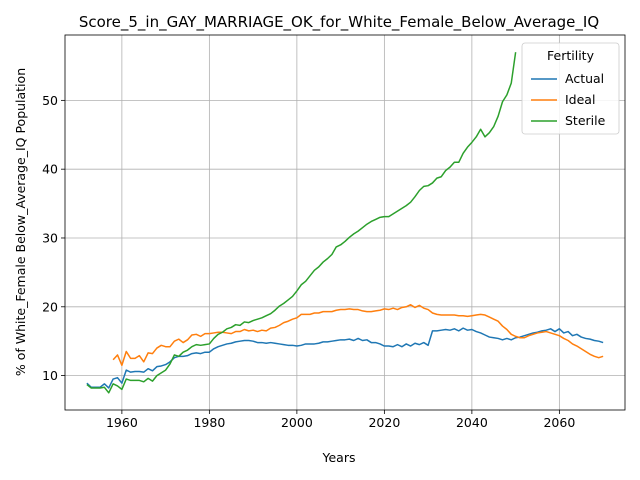 This screenshot has width=640, height=480. What do you see at coordinates (50, 100) in the screenshot?
I see `y-tick-label: 50` at bounding box center [50, 100].